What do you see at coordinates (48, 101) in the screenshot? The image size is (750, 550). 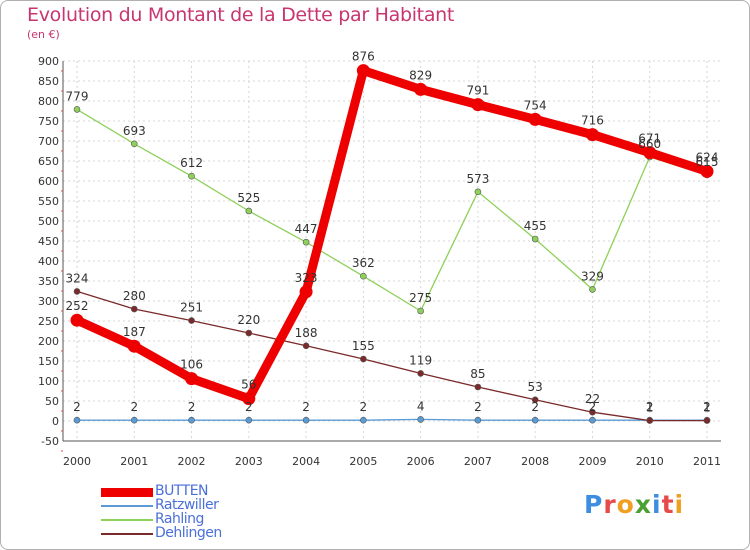 I see `y-tick-label: 800` at bounding box center [48, 101].